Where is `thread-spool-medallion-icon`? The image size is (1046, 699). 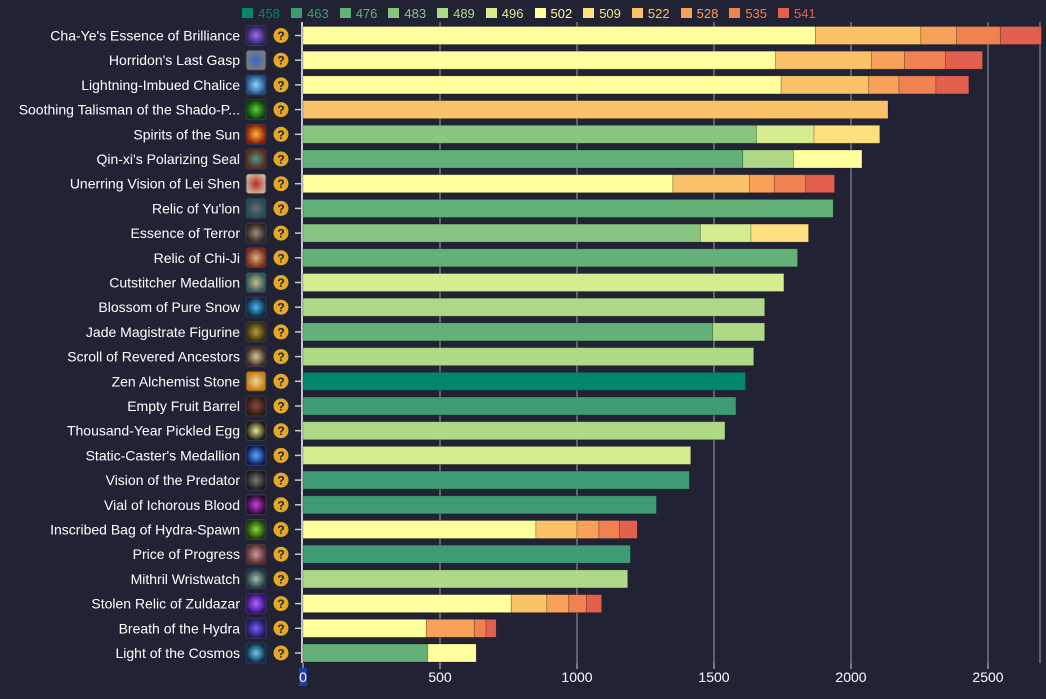 thread-spool-medallion-icon is located at coordinates (256, 282).